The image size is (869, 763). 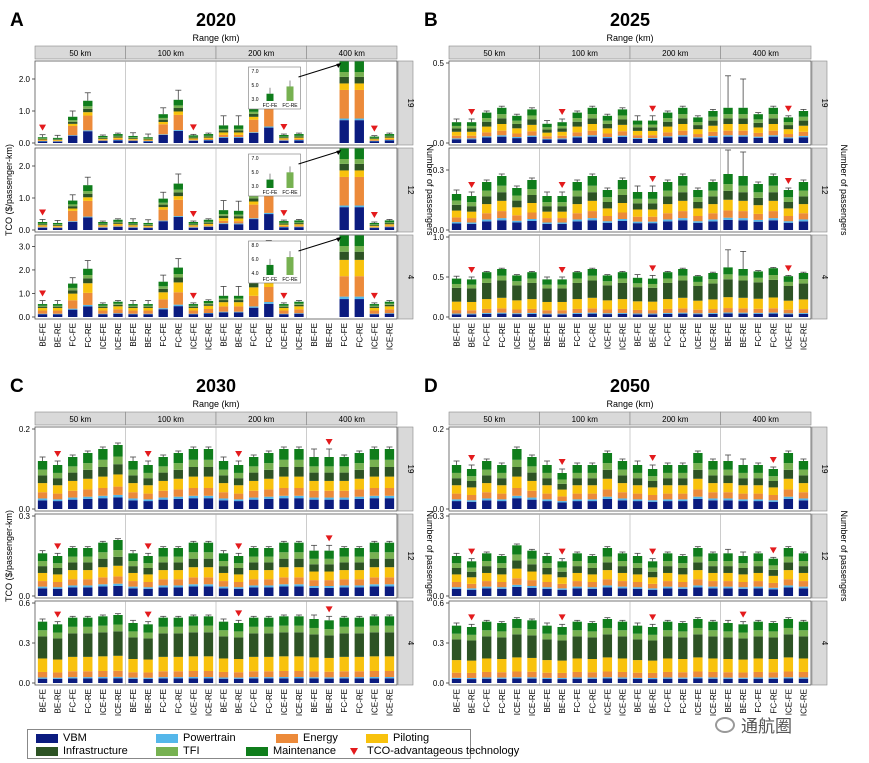 What do you see at coordinates (339, 239) in the screenshot?
I see `arrow-head-icon` at bounding box center [339, 239].